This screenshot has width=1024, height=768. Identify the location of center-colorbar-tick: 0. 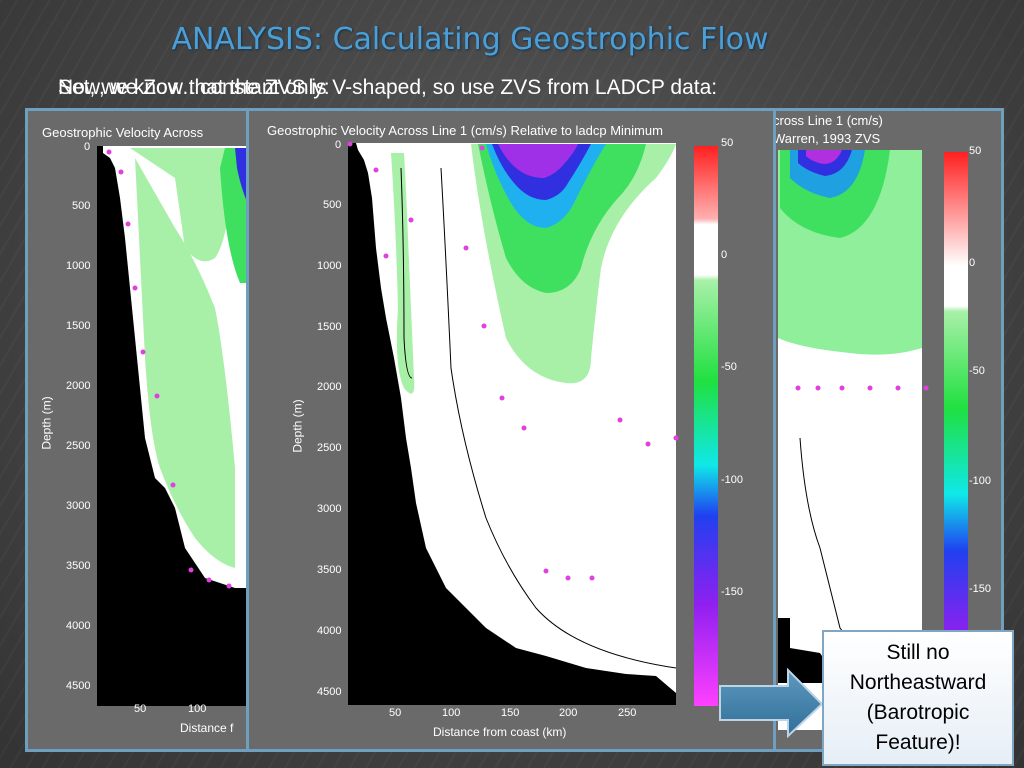
(724, 255).